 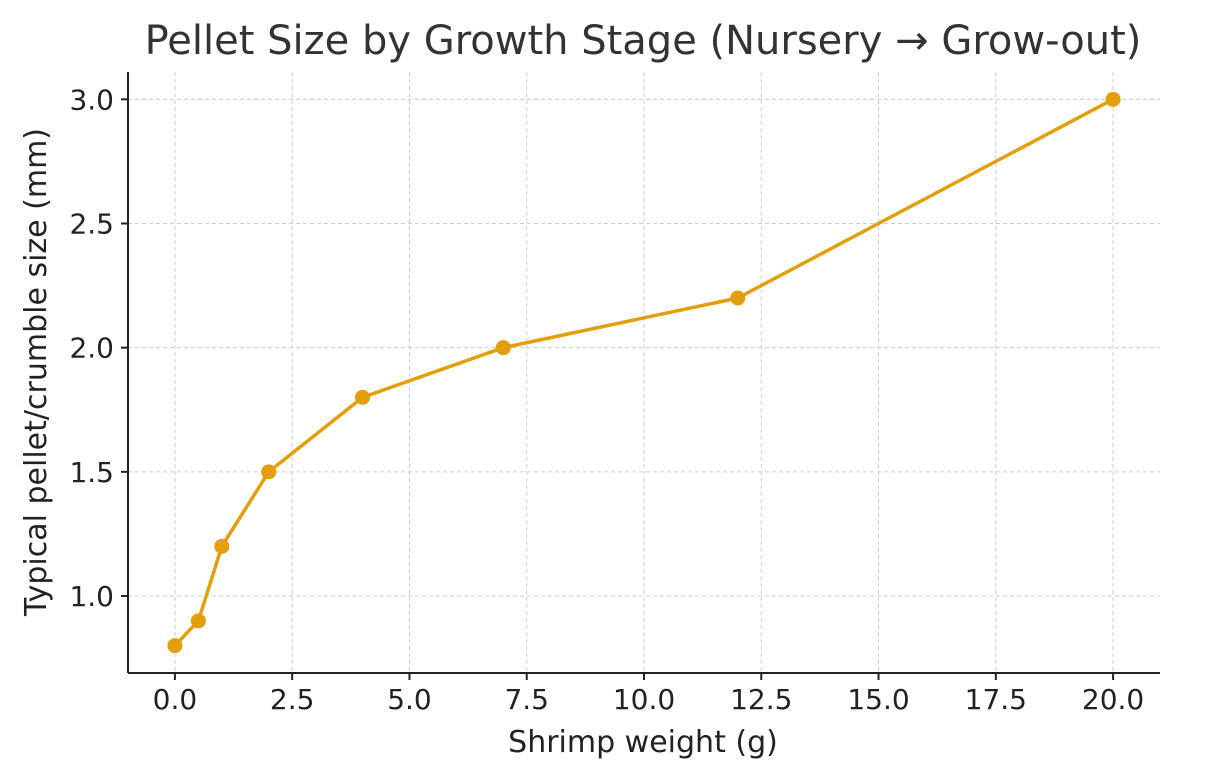 What do you see at coordinates (643, 742) in the screenshot?
I see `x-axis-label: Shrimp weight (g)` at bounding box center [643, 742].